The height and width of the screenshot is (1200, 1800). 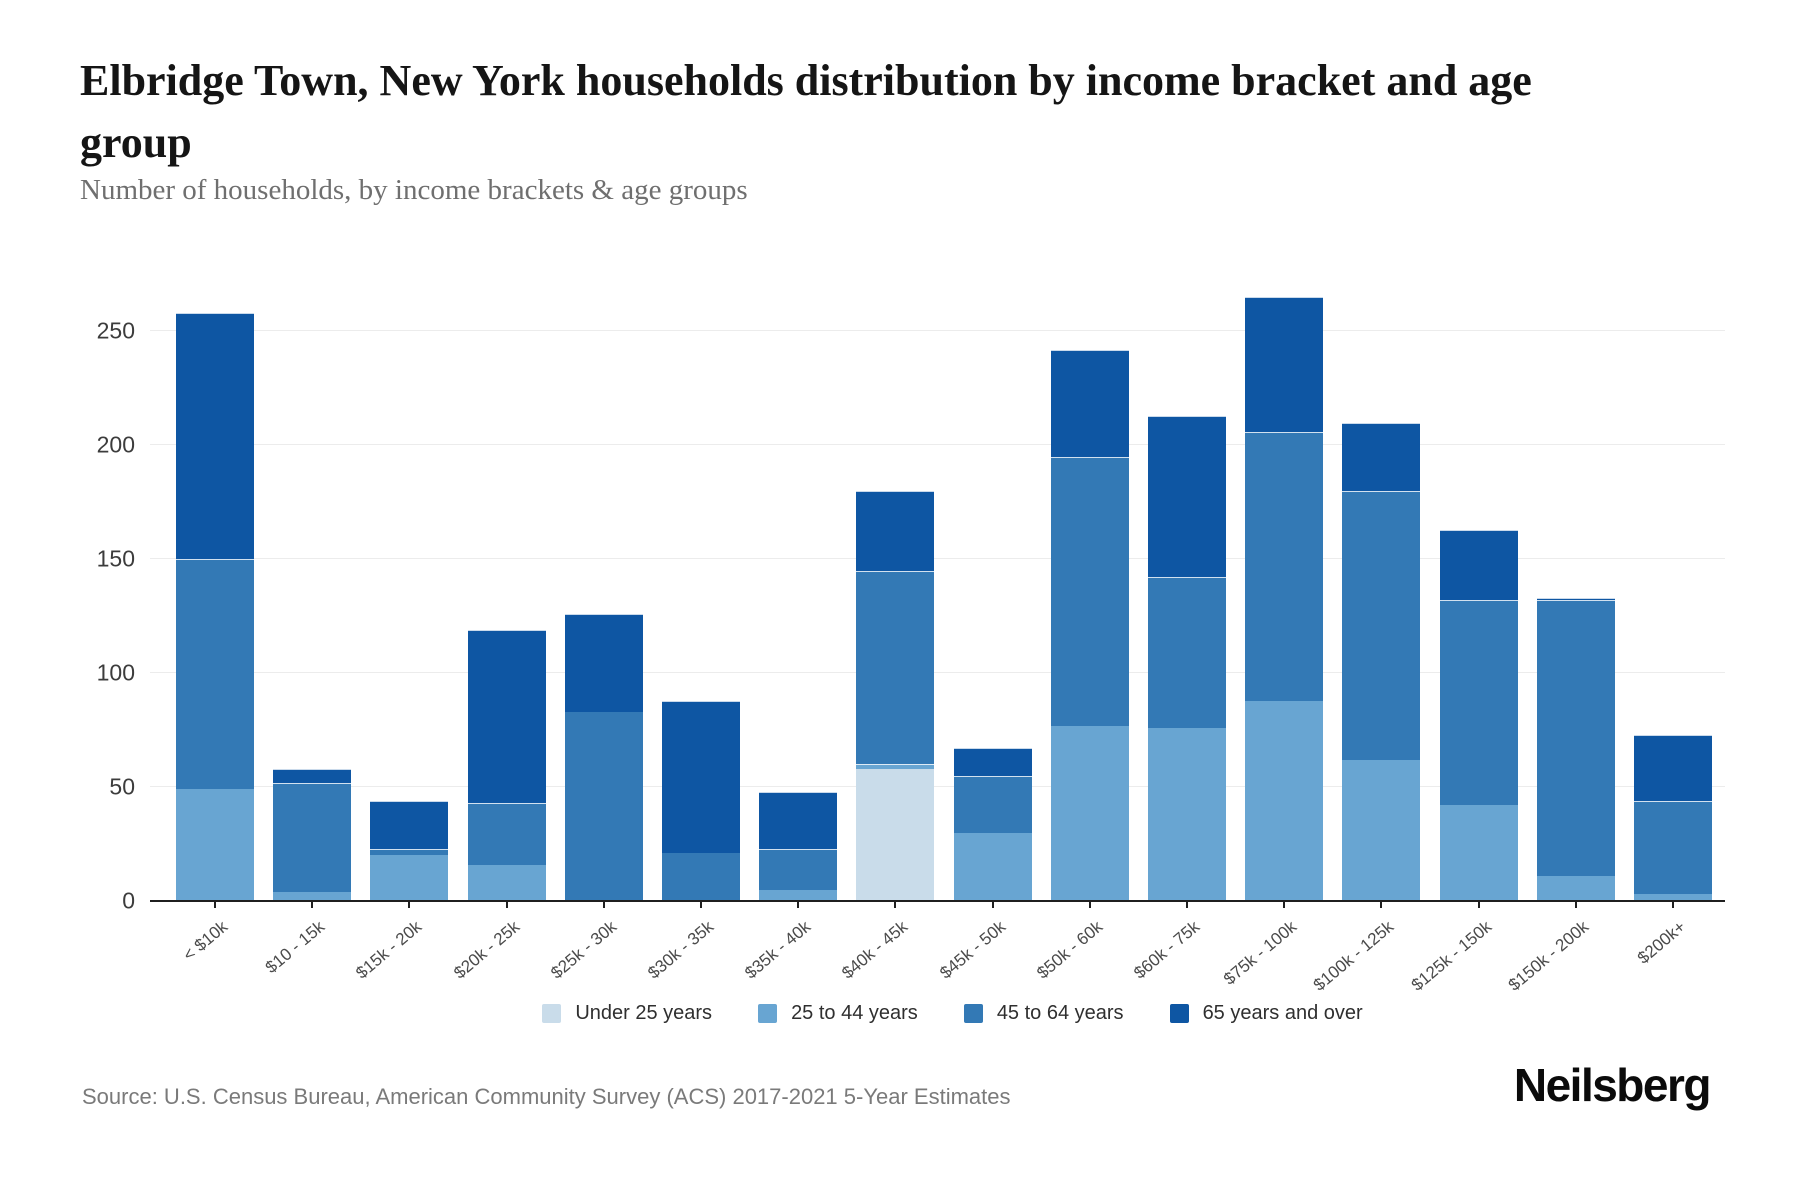 I want to click on legend-item: 65 years and over, so click(x=1266, y=1013).